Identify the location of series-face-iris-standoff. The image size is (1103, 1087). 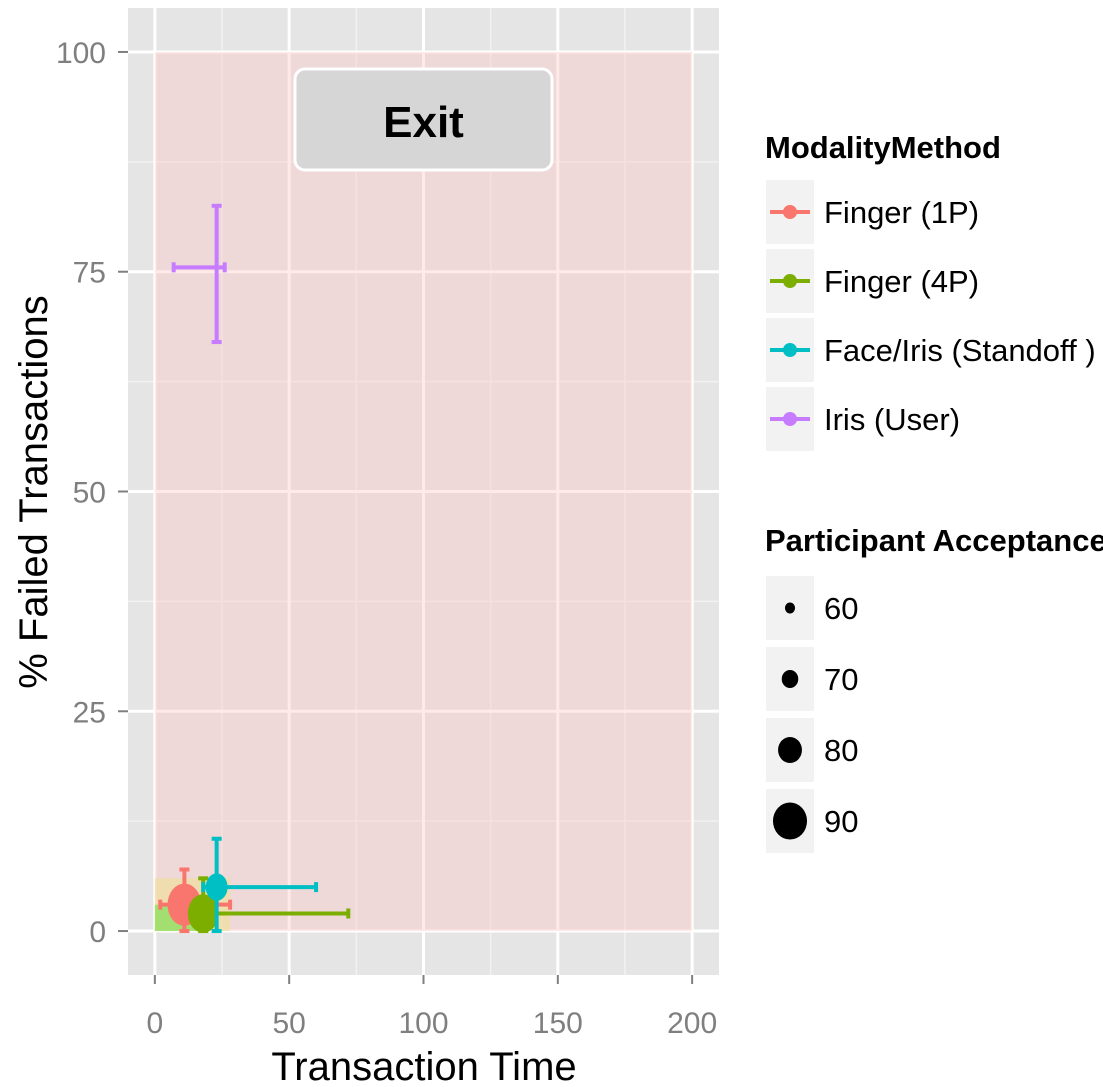
(260, 885).